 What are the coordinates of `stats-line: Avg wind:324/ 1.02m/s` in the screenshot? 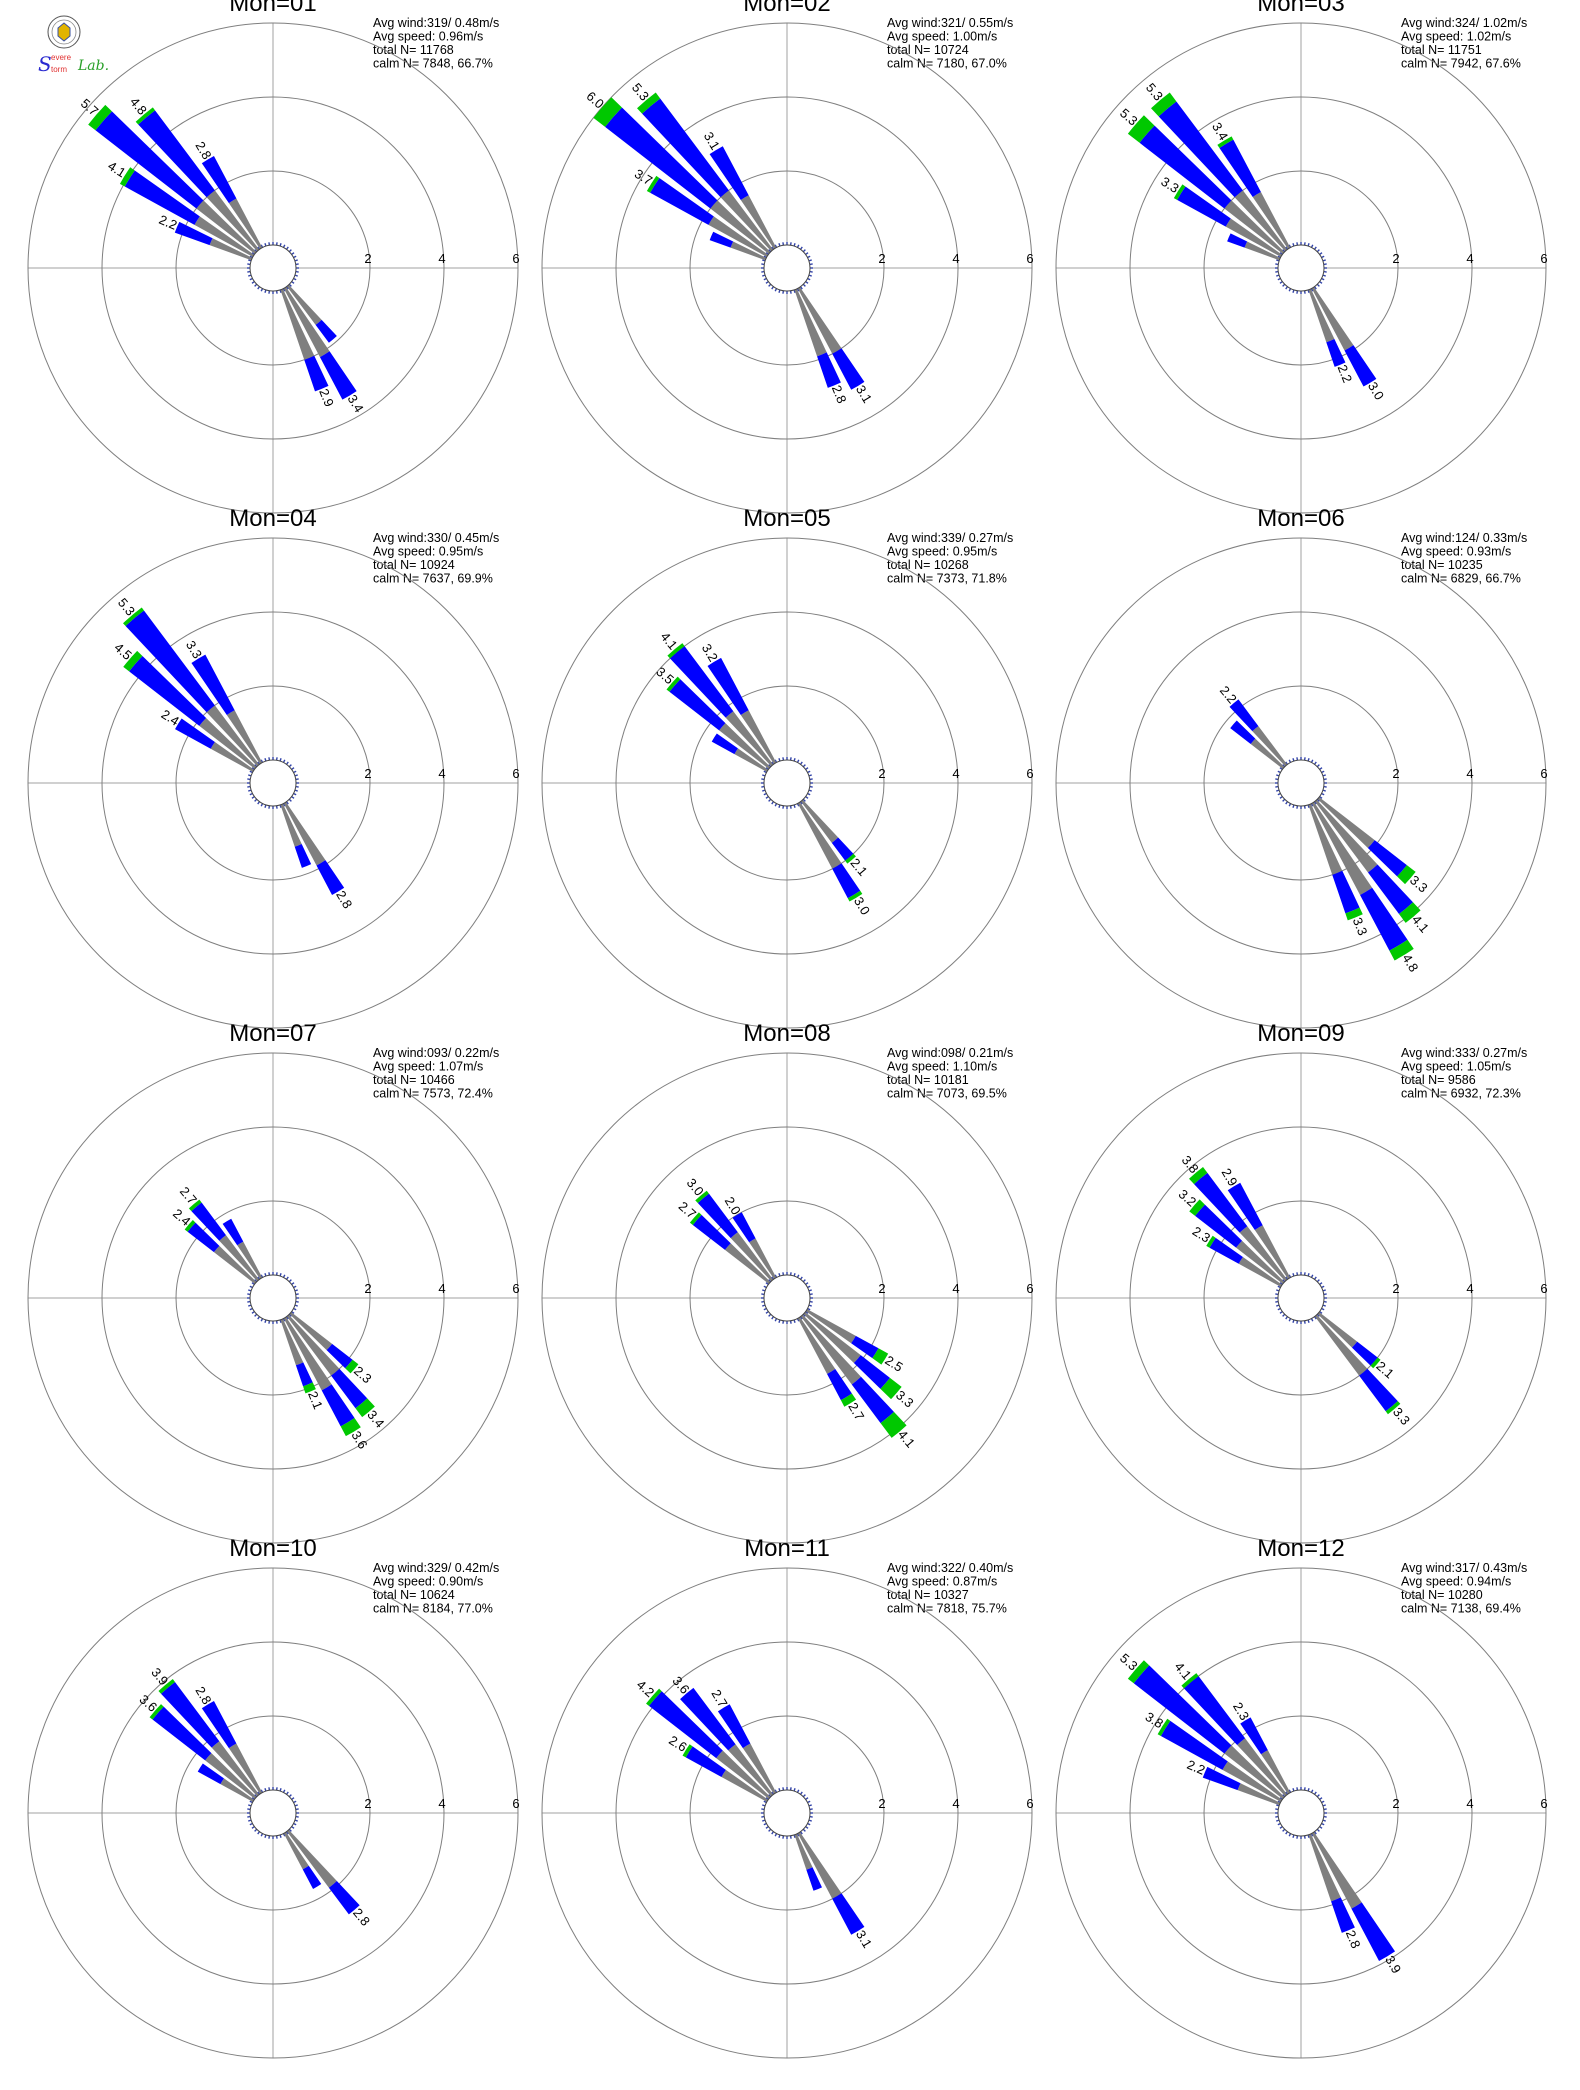 It's located at (1464, 23).